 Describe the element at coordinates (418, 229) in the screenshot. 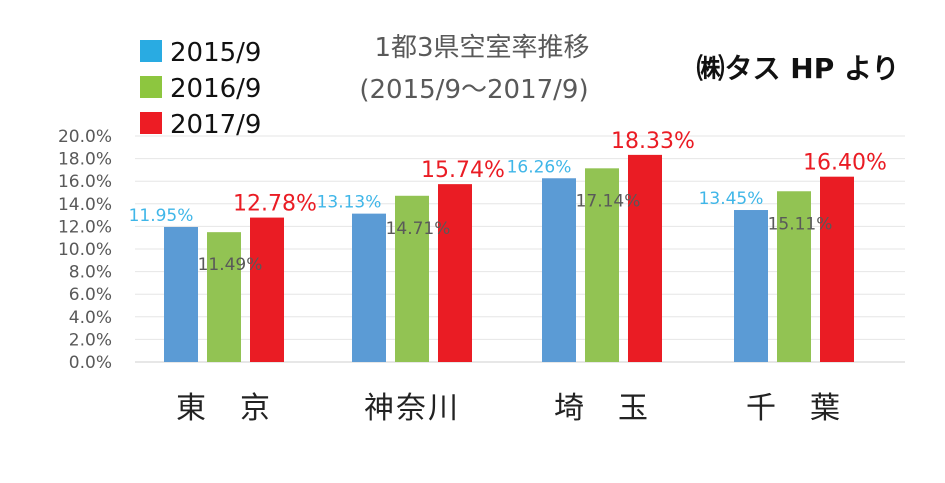

I see `data-label: 14.71%` at that location.